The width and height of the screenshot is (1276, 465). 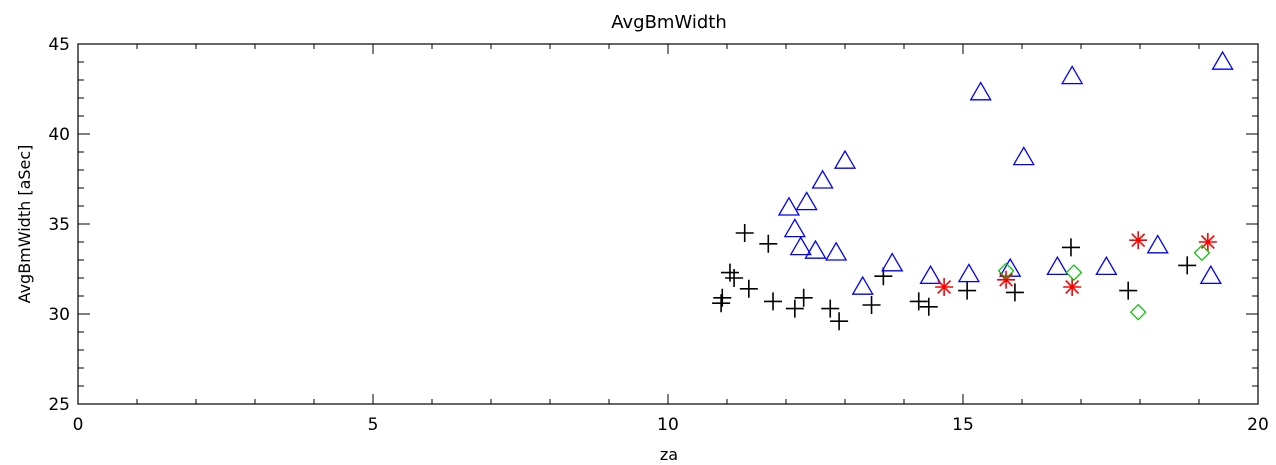 I want to click on x-tick-label: 5, so click(x=373, y=425).